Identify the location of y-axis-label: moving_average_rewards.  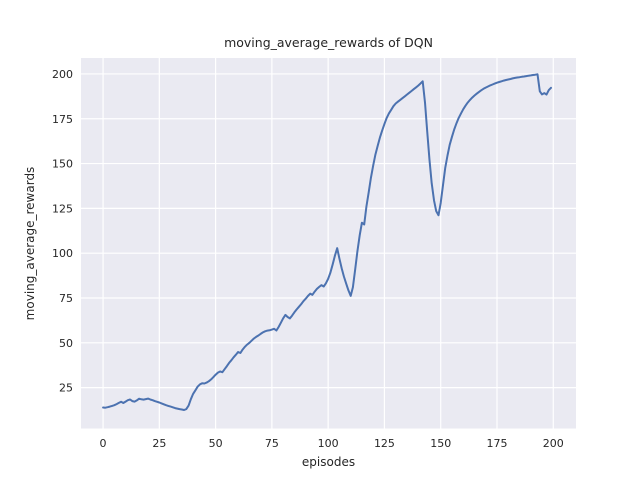
(30, 244).